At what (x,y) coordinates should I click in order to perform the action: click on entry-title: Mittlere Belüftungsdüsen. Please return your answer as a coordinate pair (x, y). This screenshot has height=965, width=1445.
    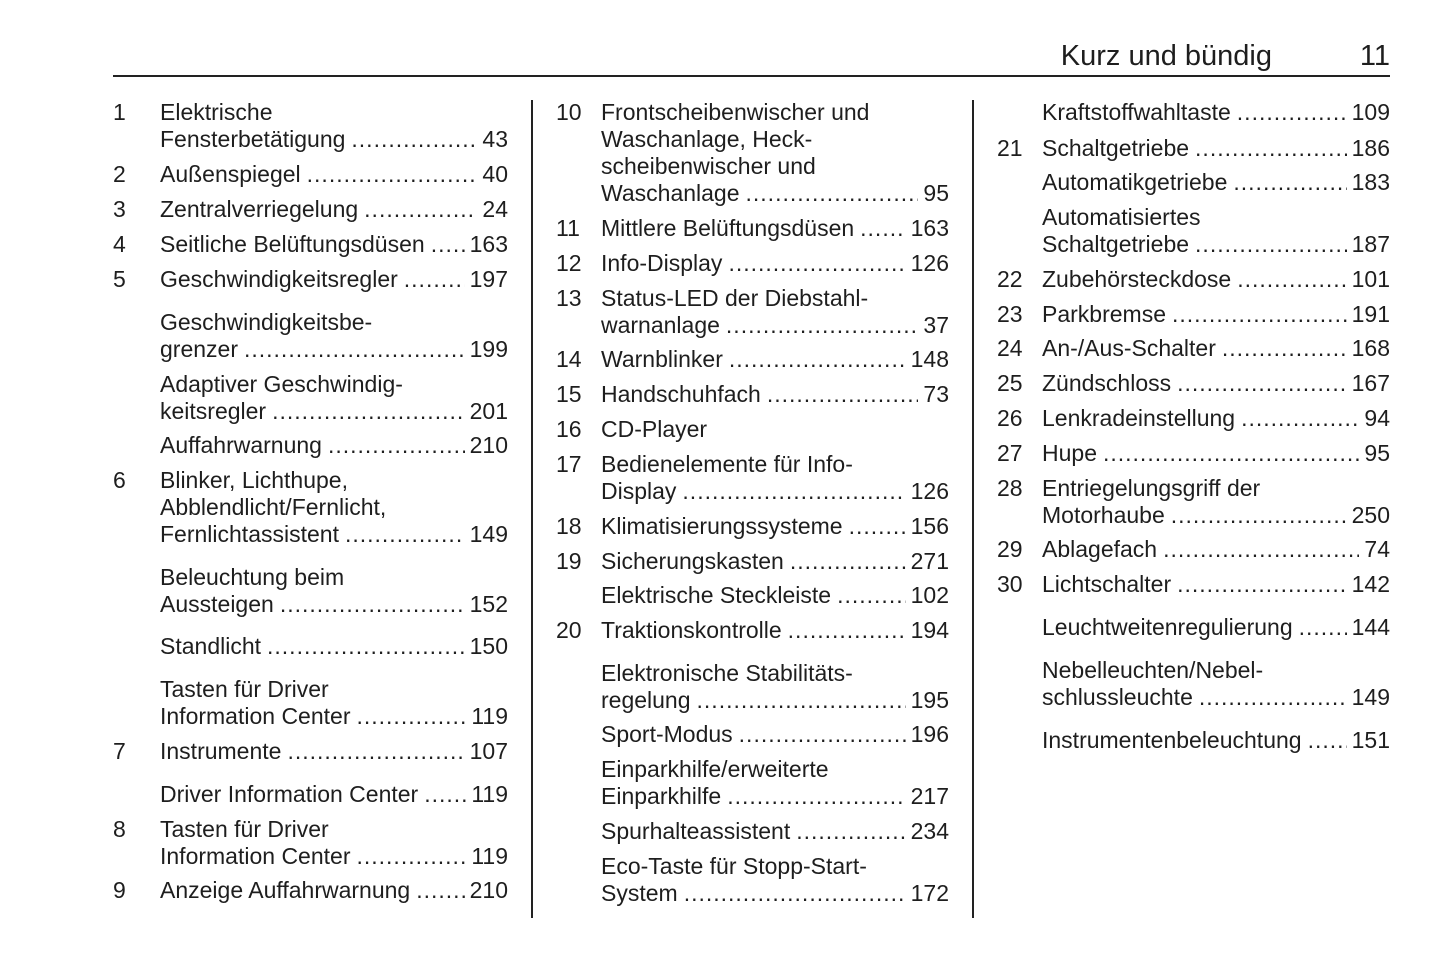
    Looking at the image, I should click on (728, 228).